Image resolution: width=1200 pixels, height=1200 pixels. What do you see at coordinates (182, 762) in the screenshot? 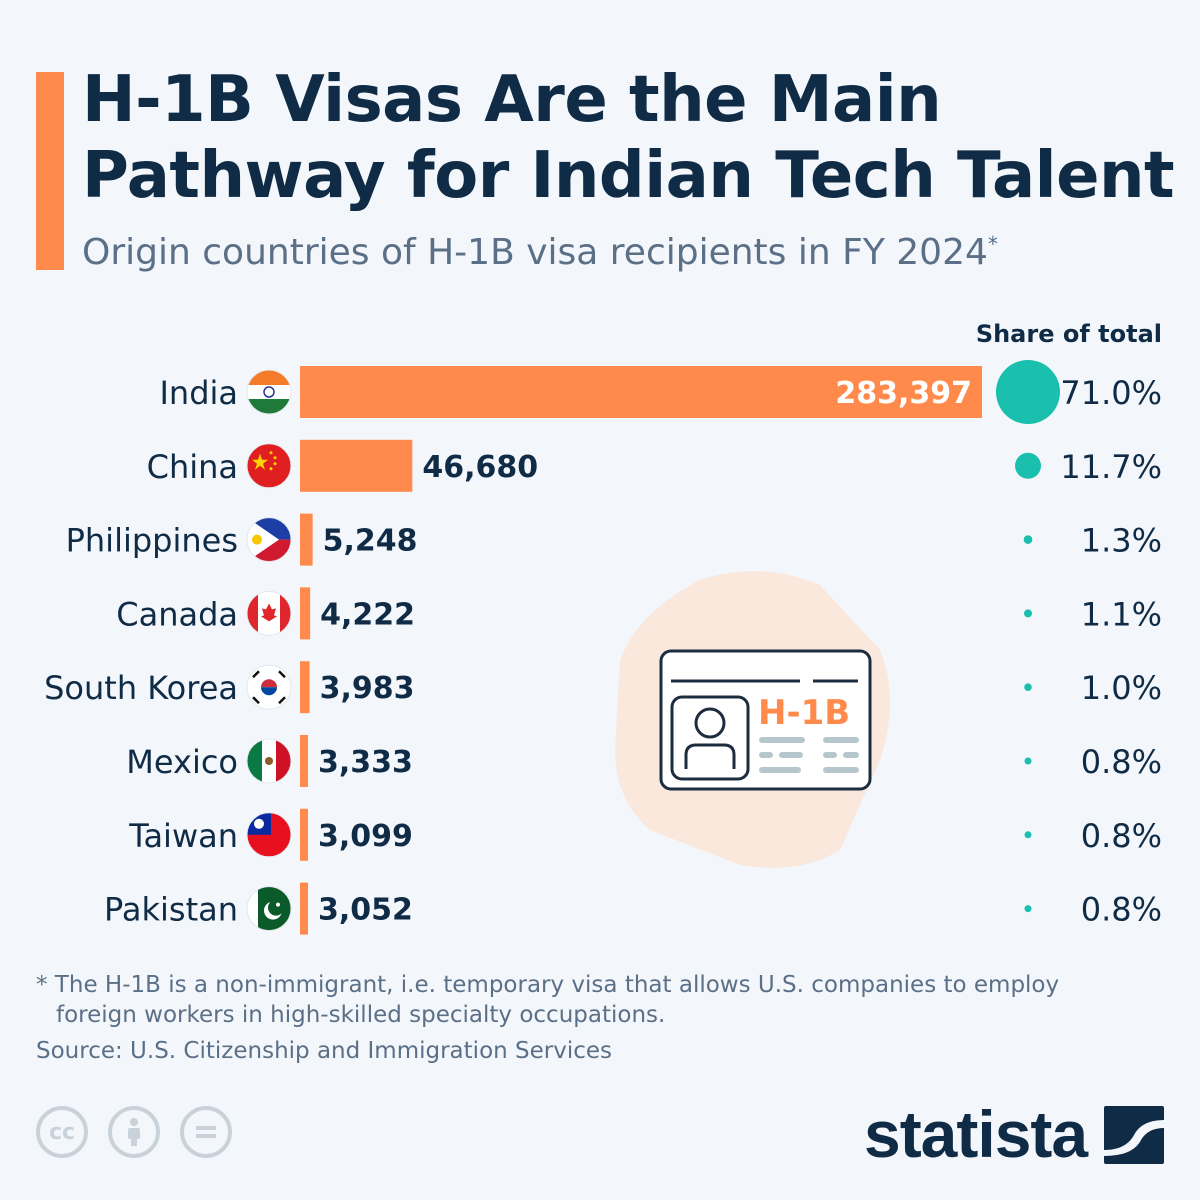
I see `category-label: Mexico` at bounding box center [182, 762].